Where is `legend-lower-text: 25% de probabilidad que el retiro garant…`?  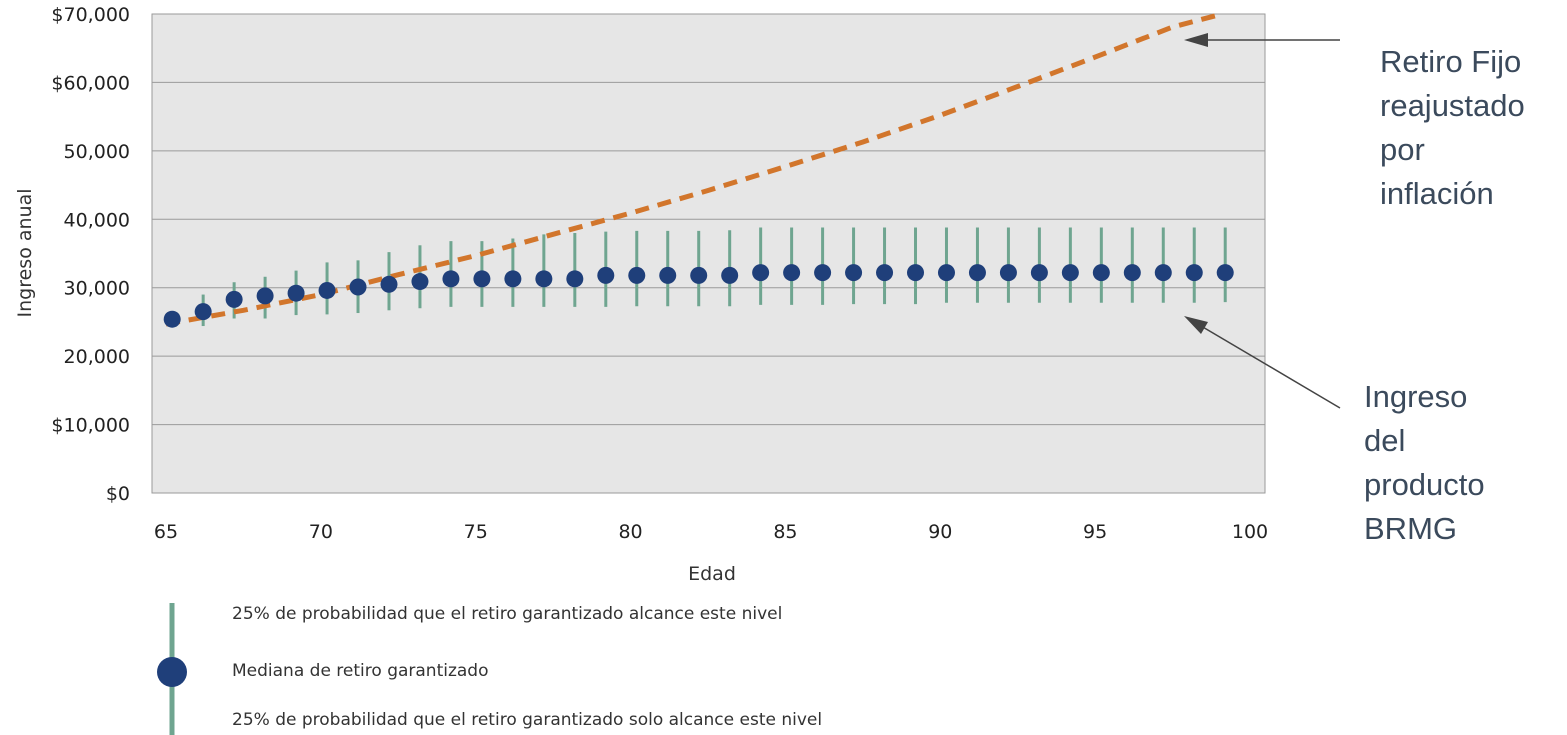
legend-lower-text: 25% de probabilidad que el retiro garant… is located at coordinates (527, 720).